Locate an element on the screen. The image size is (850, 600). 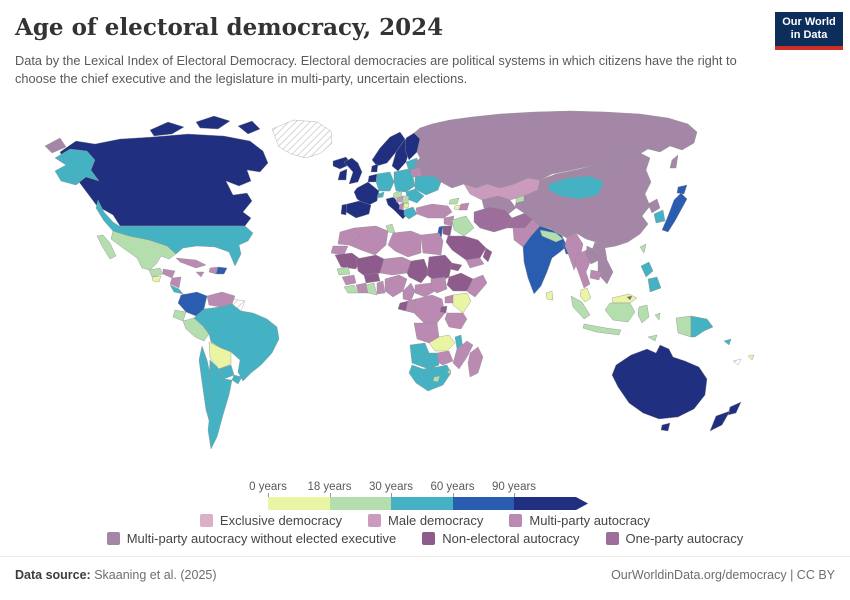
region-cameroon is located at coordinates (409, 292).